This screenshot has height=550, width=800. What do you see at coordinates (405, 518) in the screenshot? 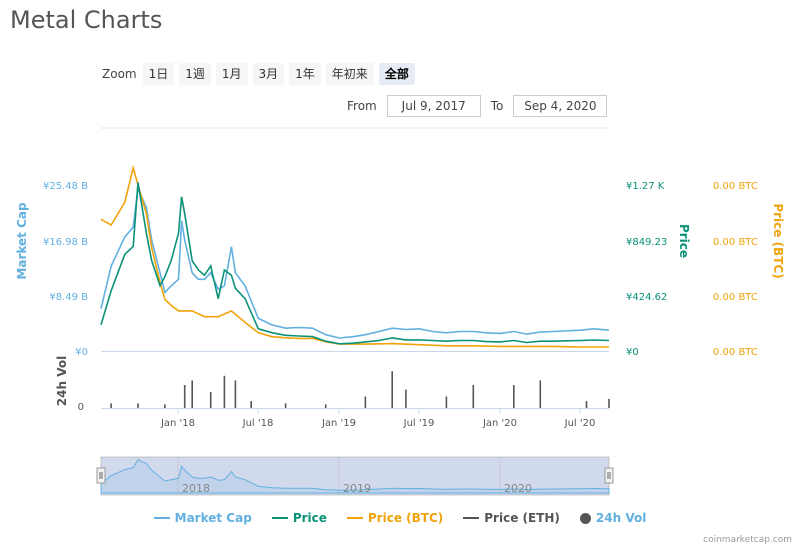
I see `legend-label: Price (BTC)` at bounding box center [405, 518].